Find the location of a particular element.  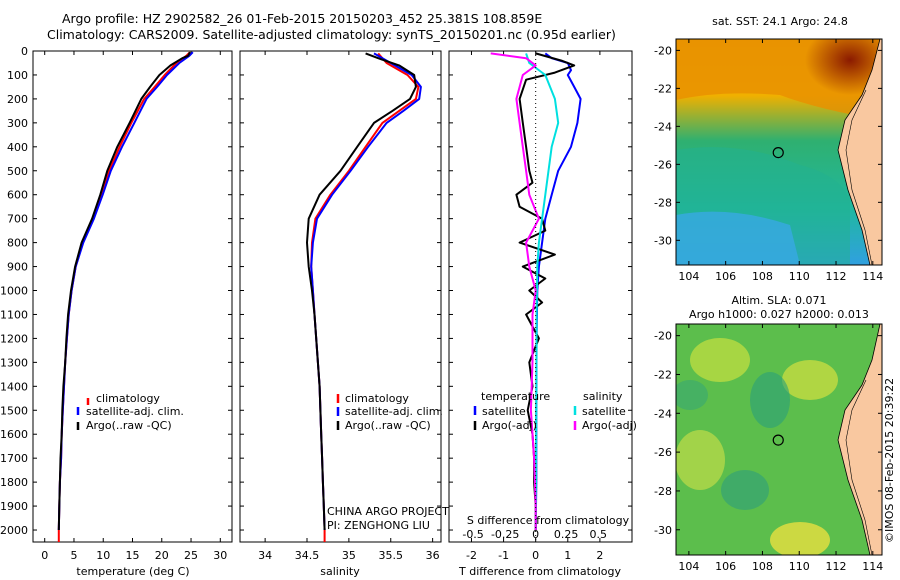

difference-xlabel: T difference from climatology is located at coordinates (539, 571).